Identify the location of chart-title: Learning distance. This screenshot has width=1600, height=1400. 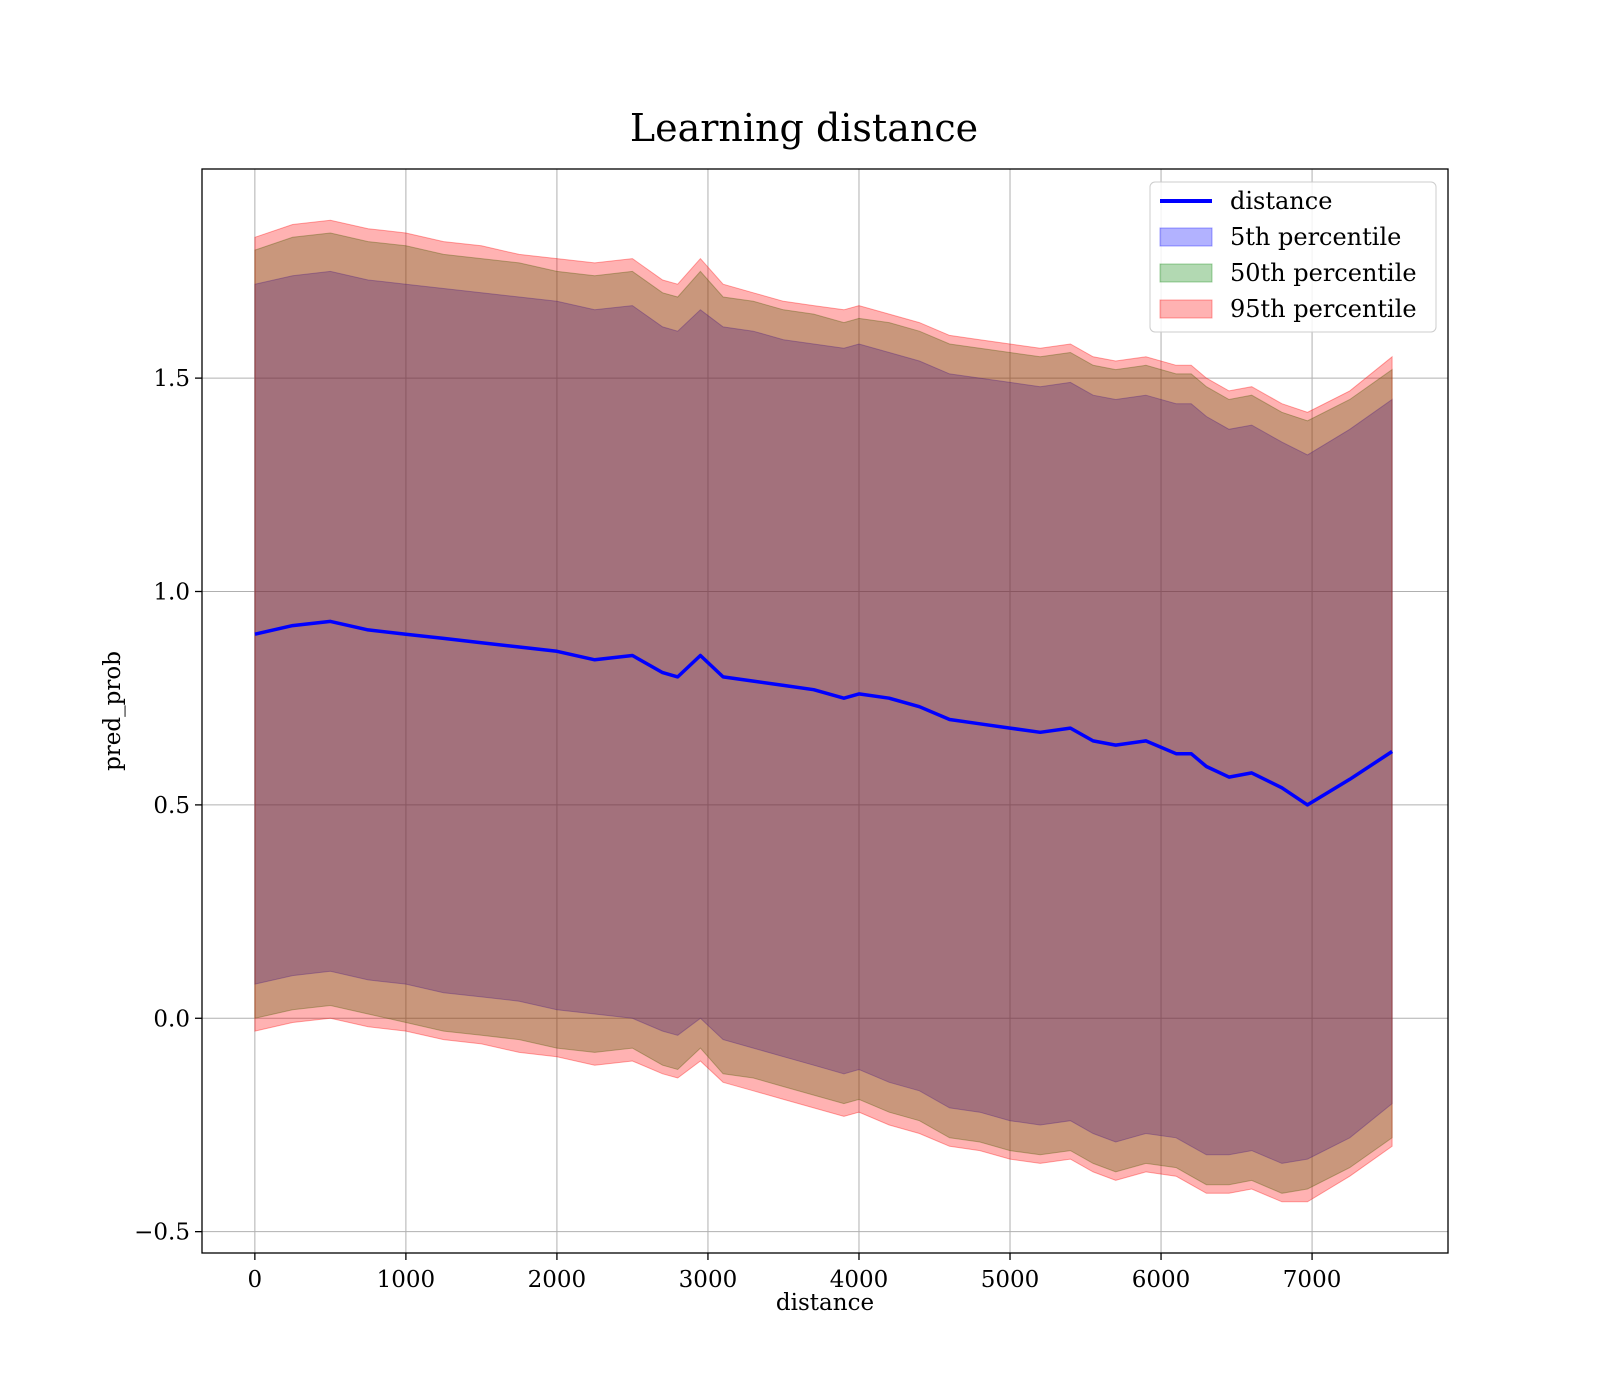
(804, 128).